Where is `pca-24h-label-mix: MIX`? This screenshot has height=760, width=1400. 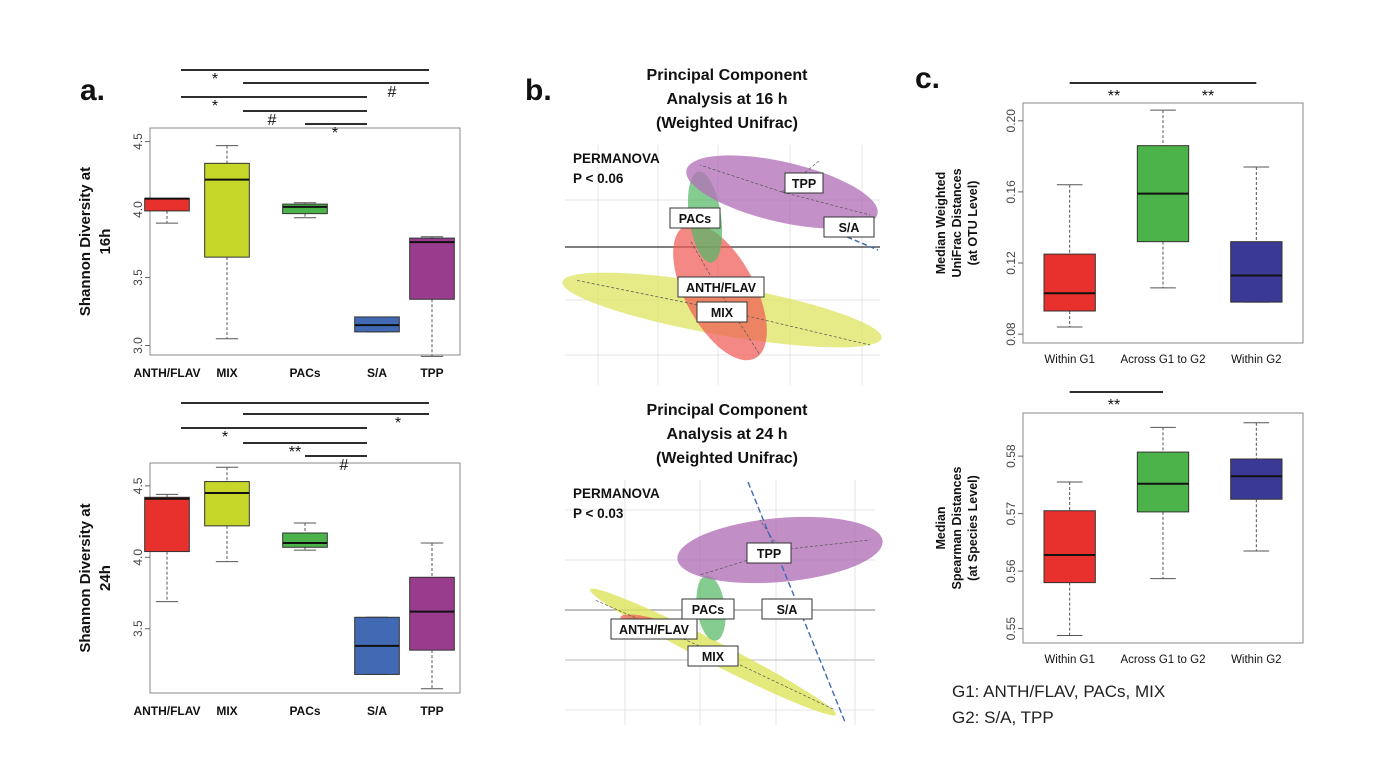 pca-24h-label-mix: MIX is located at coordinates (713, 656).